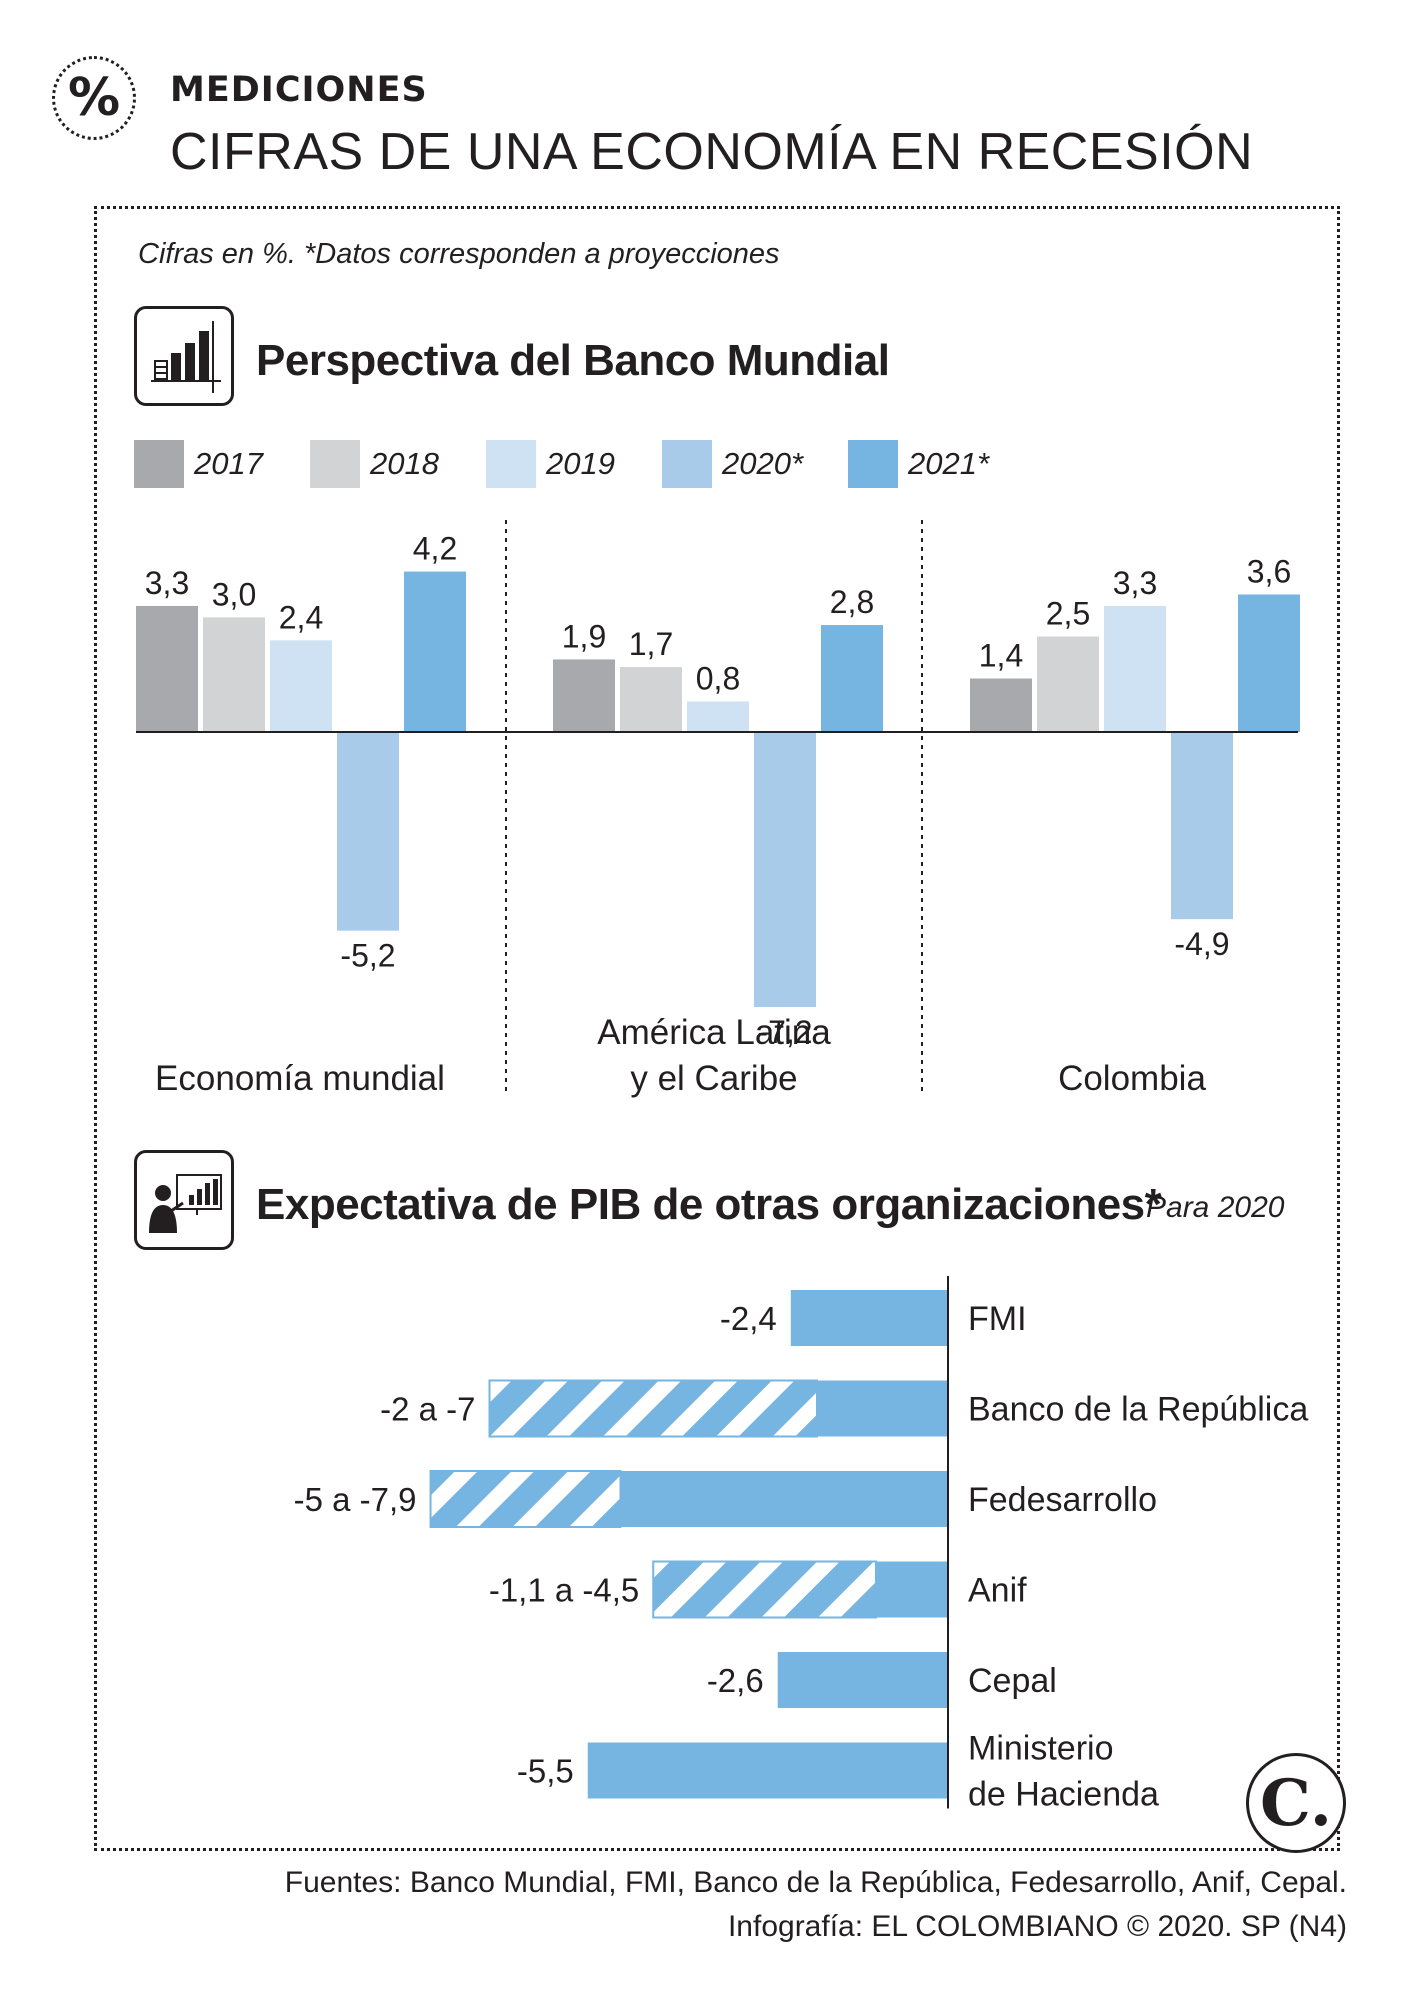 This screenshot has width=1407, height=2000. I want to click on legend-label-2020: 2020*, so click(763, 463).